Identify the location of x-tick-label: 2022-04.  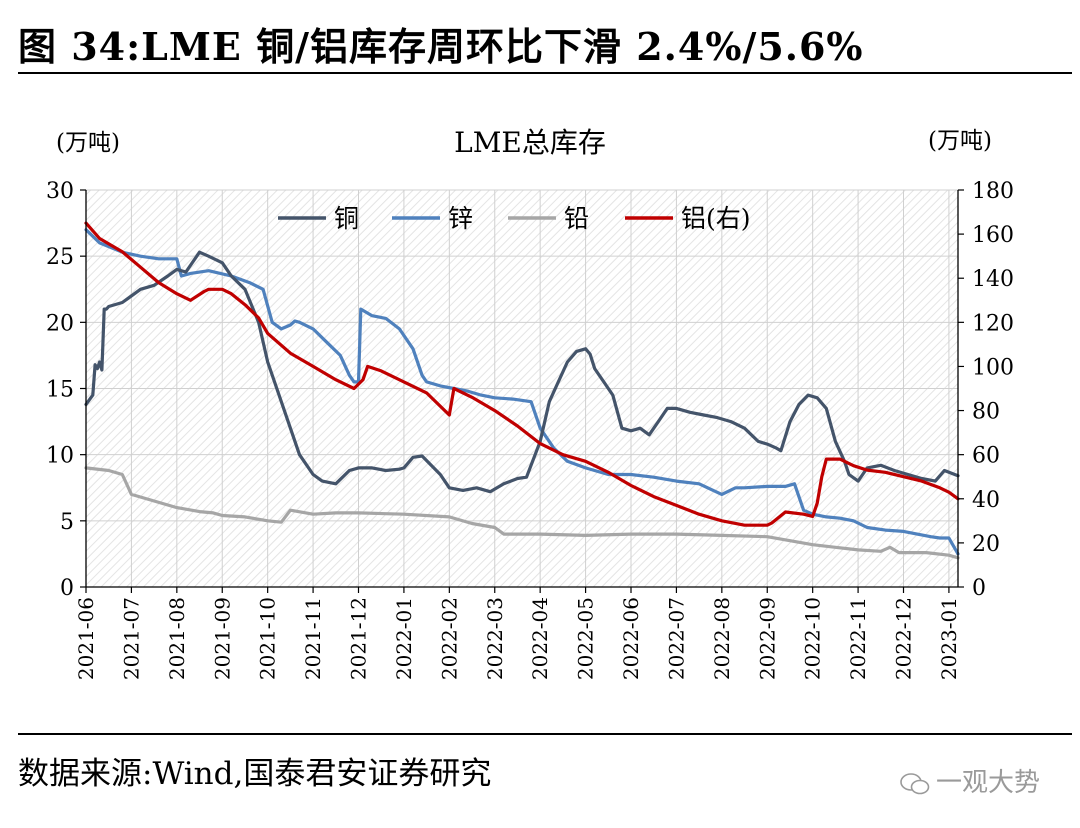
(540, 638).